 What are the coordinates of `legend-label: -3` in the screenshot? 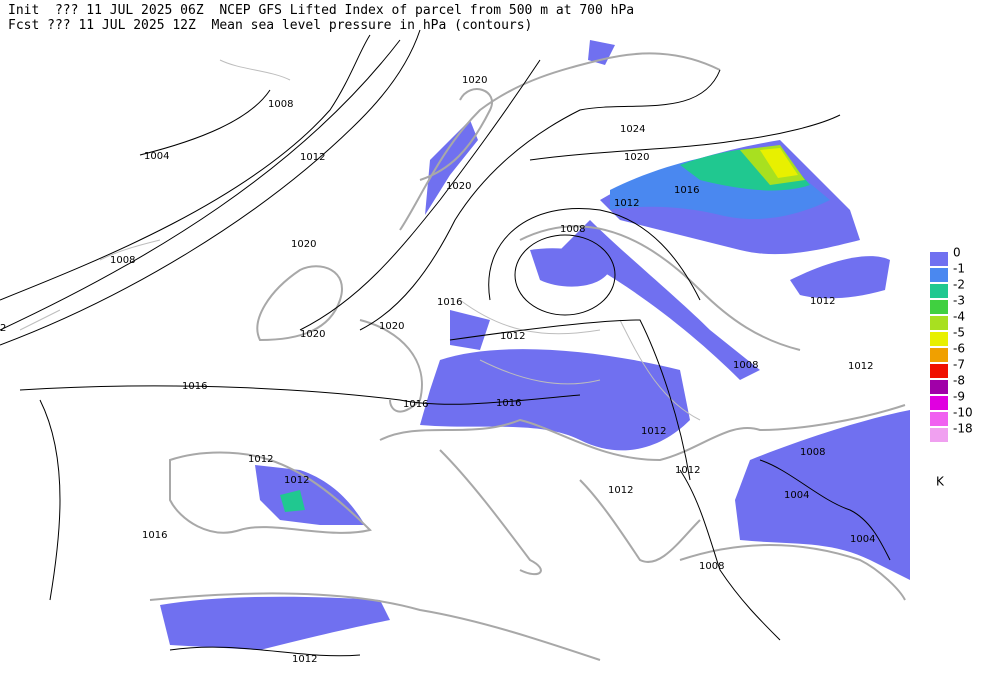 It's located at (959, 301).